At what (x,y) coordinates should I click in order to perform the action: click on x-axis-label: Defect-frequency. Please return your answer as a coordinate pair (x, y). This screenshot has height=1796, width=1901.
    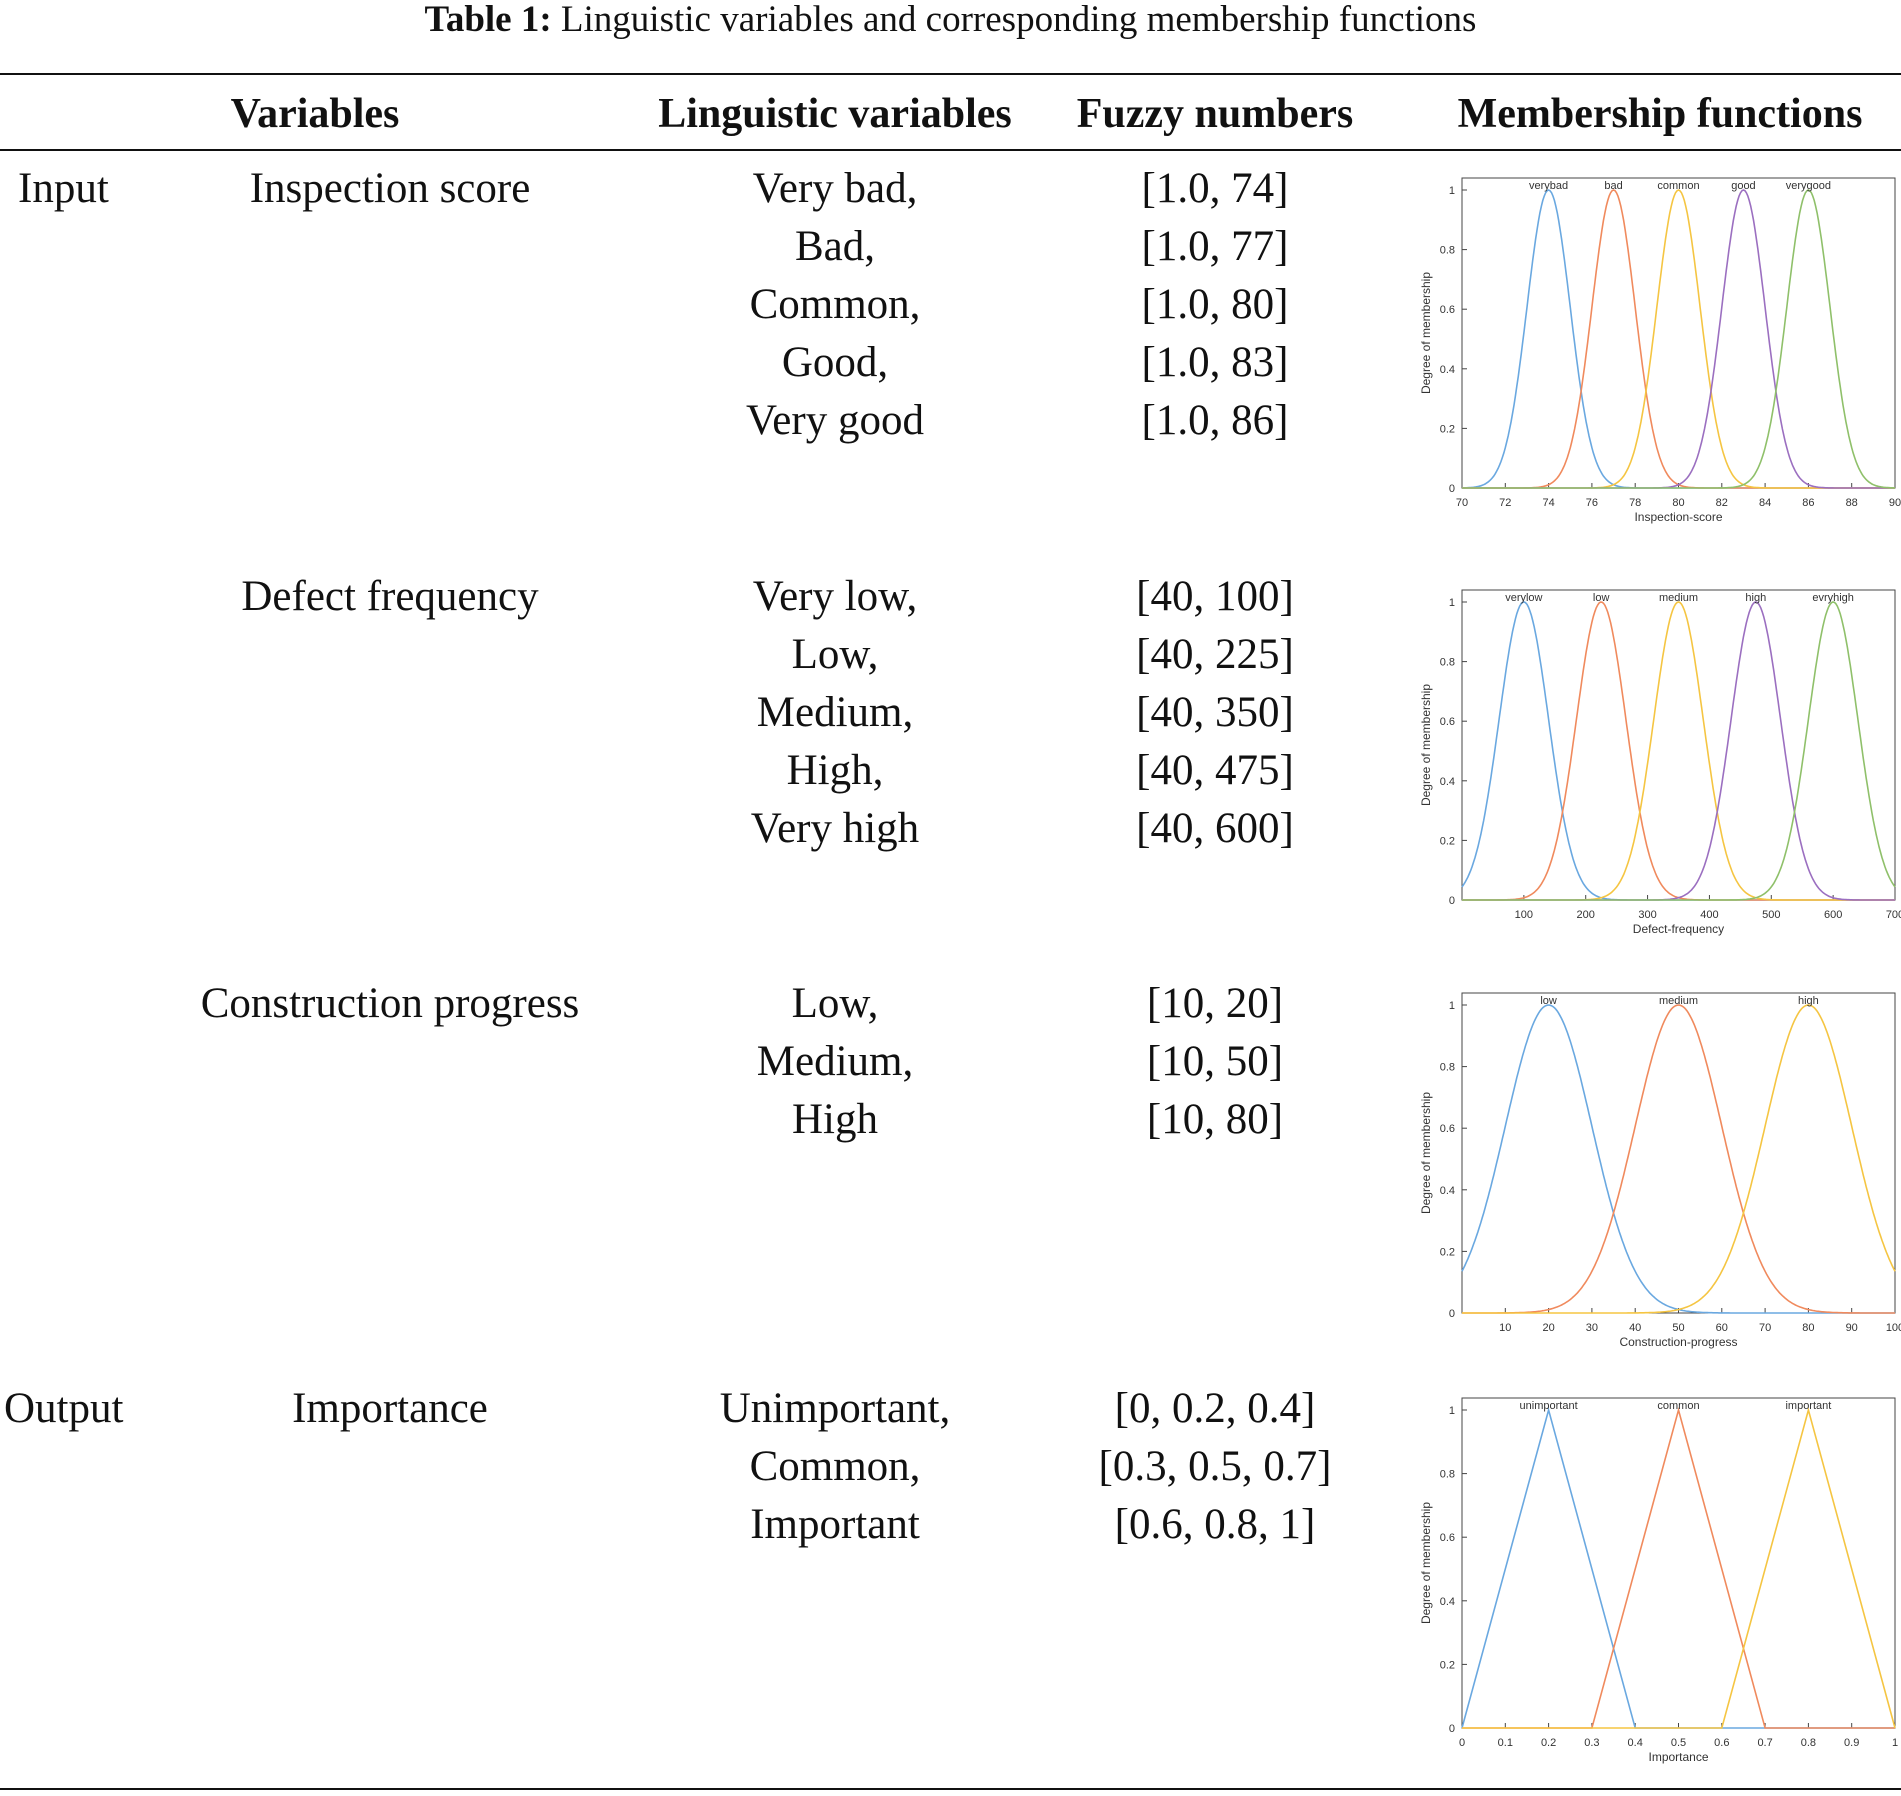
    Looking at the image, I should click on (1678, 929).